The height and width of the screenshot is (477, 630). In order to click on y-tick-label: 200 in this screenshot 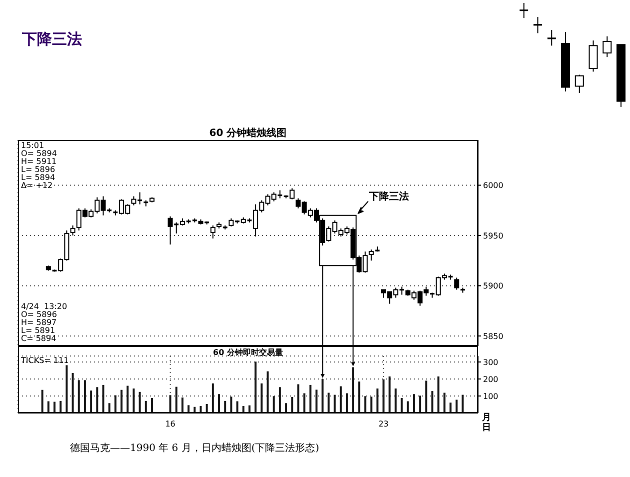, I will do `click(490, 379)`.